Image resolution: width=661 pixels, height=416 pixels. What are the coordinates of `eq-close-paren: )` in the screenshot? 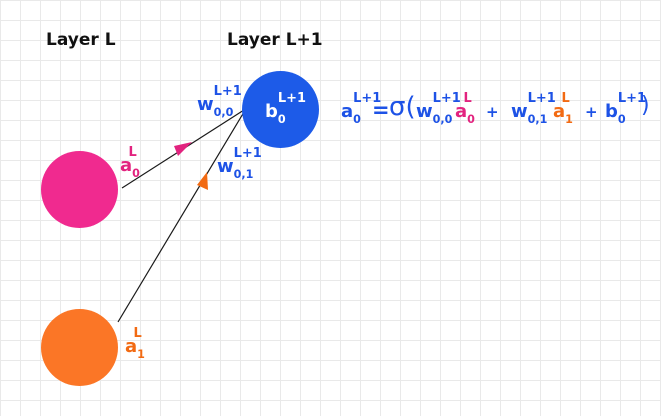 It's located at (645, 105).